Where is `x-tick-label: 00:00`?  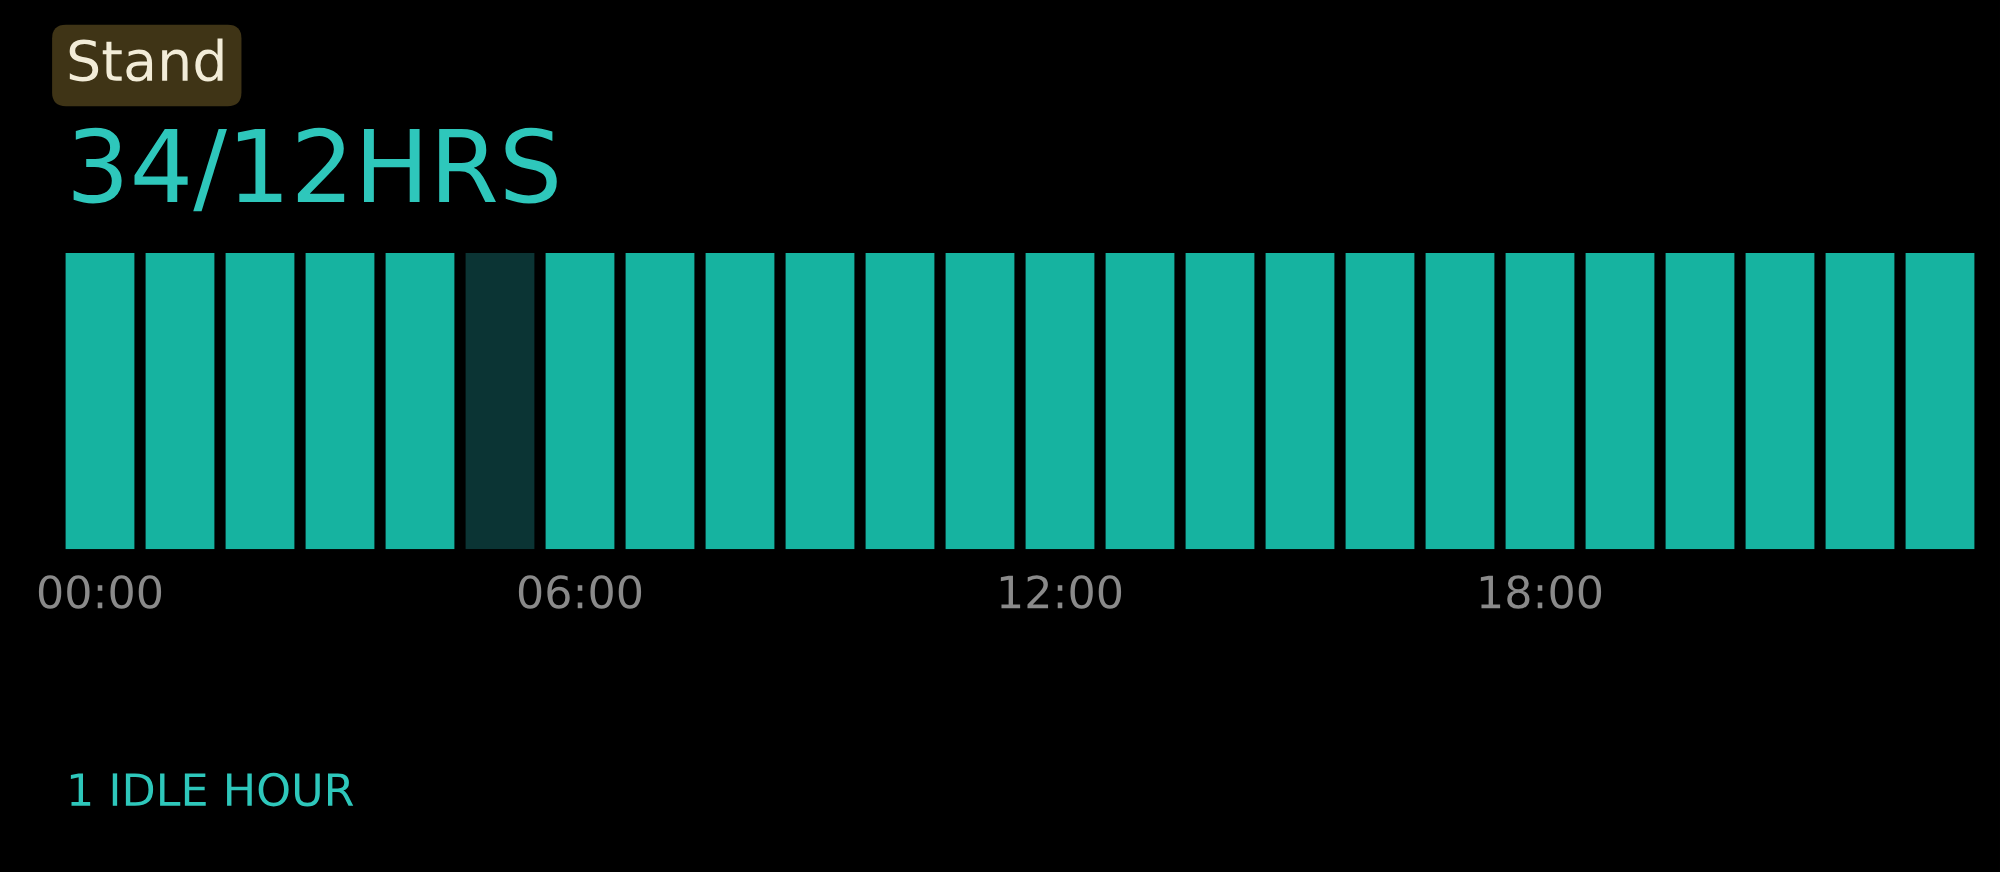 x-tick-label: 00:00 is located at coordinates (100, 592).